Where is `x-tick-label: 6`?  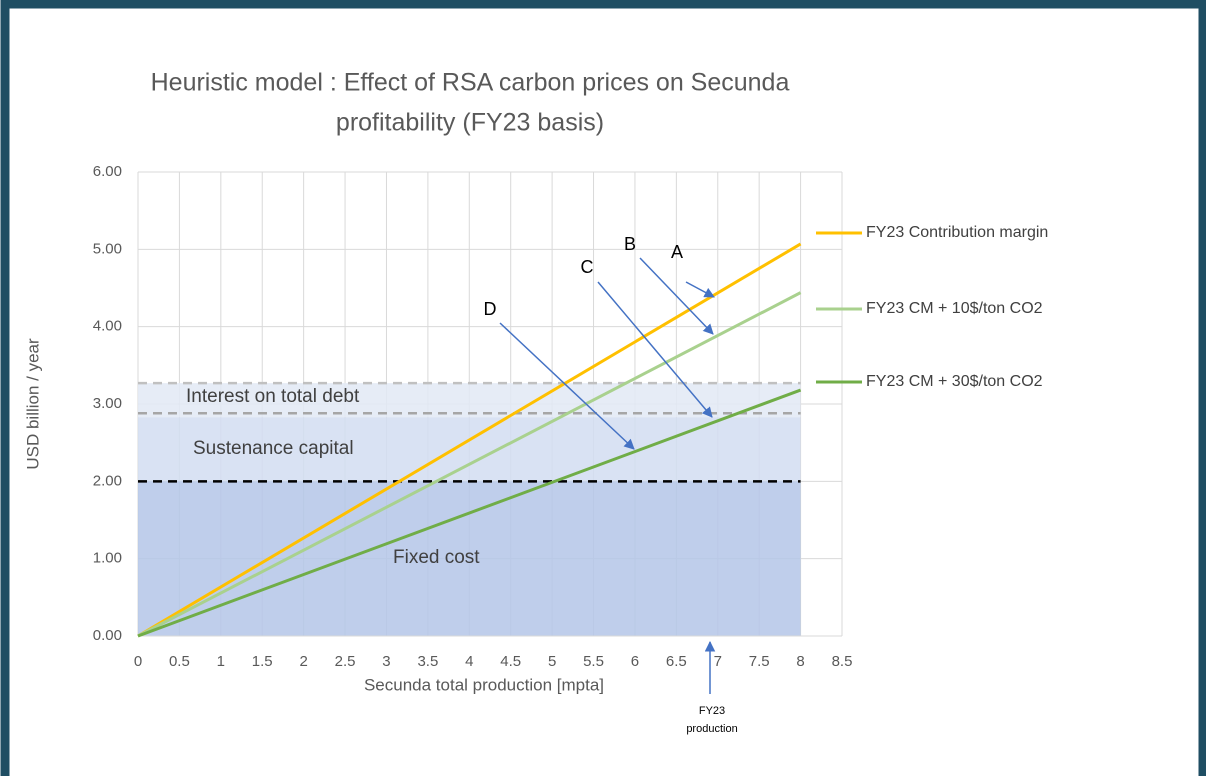 x-tick-label: 6 is located at coordinates (635, 661).